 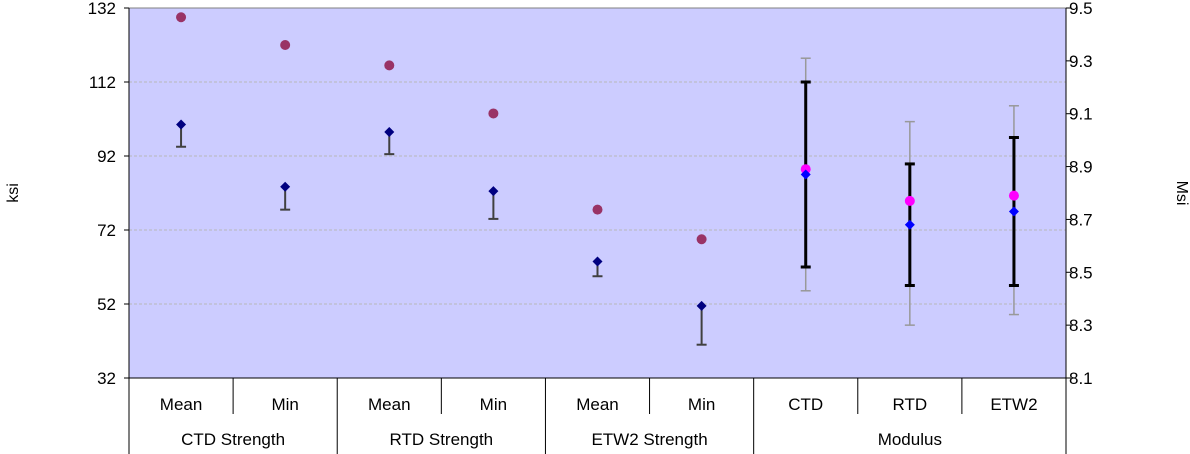 I want to click on left-tick-label: 92, so click(x=106, y=156).